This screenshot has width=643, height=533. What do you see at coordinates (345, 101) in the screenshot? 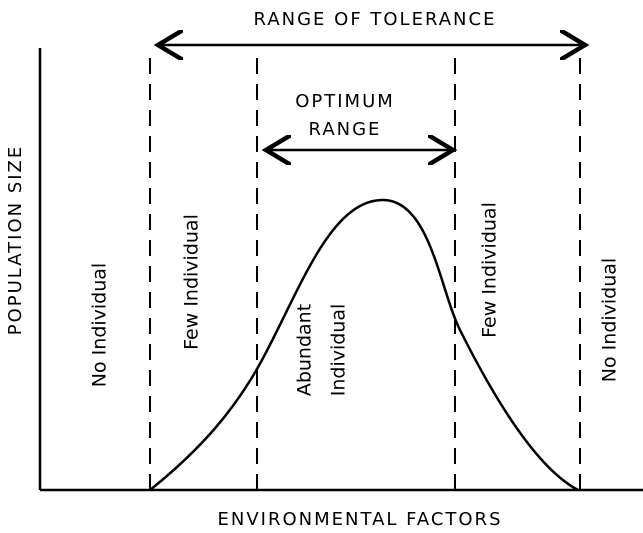
I see `optimum-label: OPTIMUM` at bounding box center [345, 101].